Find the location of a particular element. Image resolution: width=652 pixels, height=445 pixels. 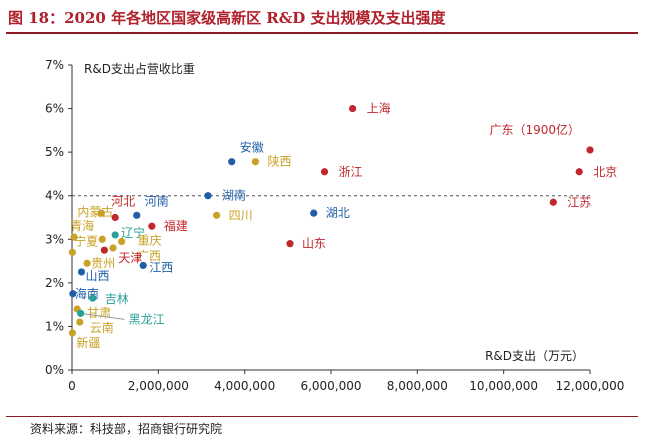

point-label: 广西 is located at coordinates (149, 256).